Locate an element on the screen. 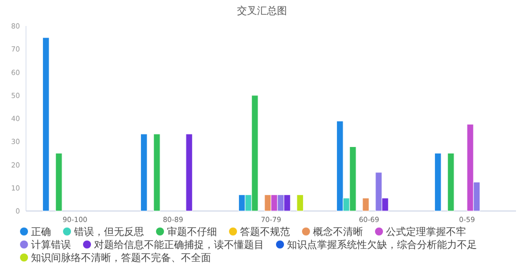 Image resolution: width=524 pixels, height=268 pixels. legend-label: 正确 is located at coordinates (41, 232).